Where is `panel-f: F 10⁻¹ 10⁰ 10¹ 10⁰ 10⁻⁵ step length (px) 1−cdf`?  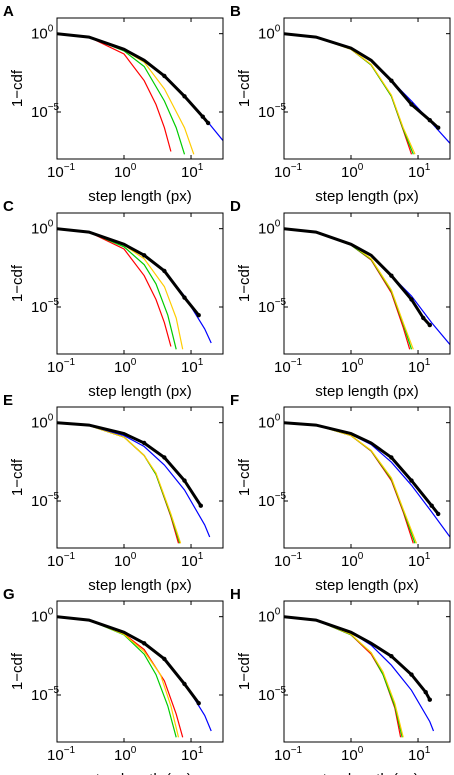 panel-f: F 10⁻¹ 10⁰ 10¹ 10⁰ 10⁻⁵ step length (px) 1−cdf is located at coordinates (340, 493).